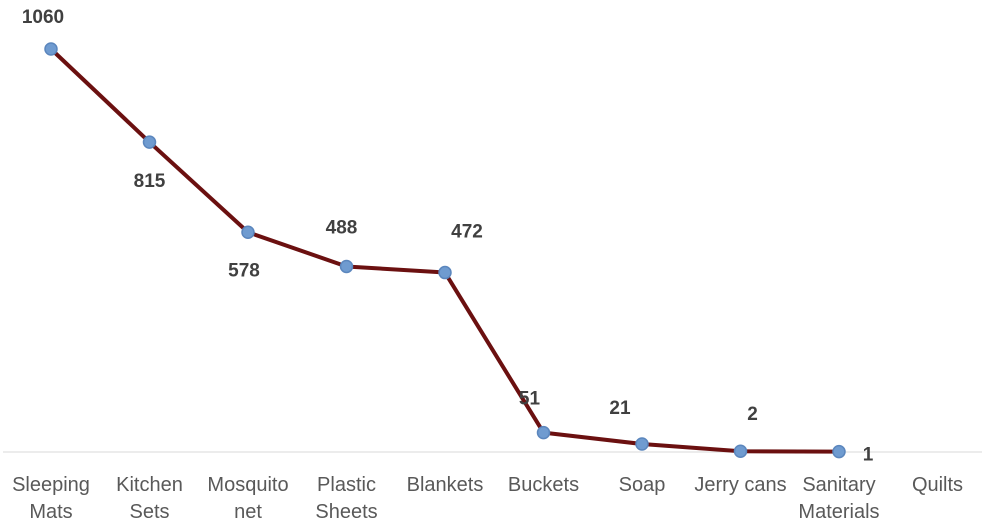 Image resolution: width=983 pixels, height=527 pixels. I want to click on category-label-line: Sheets, so click(346, 512).